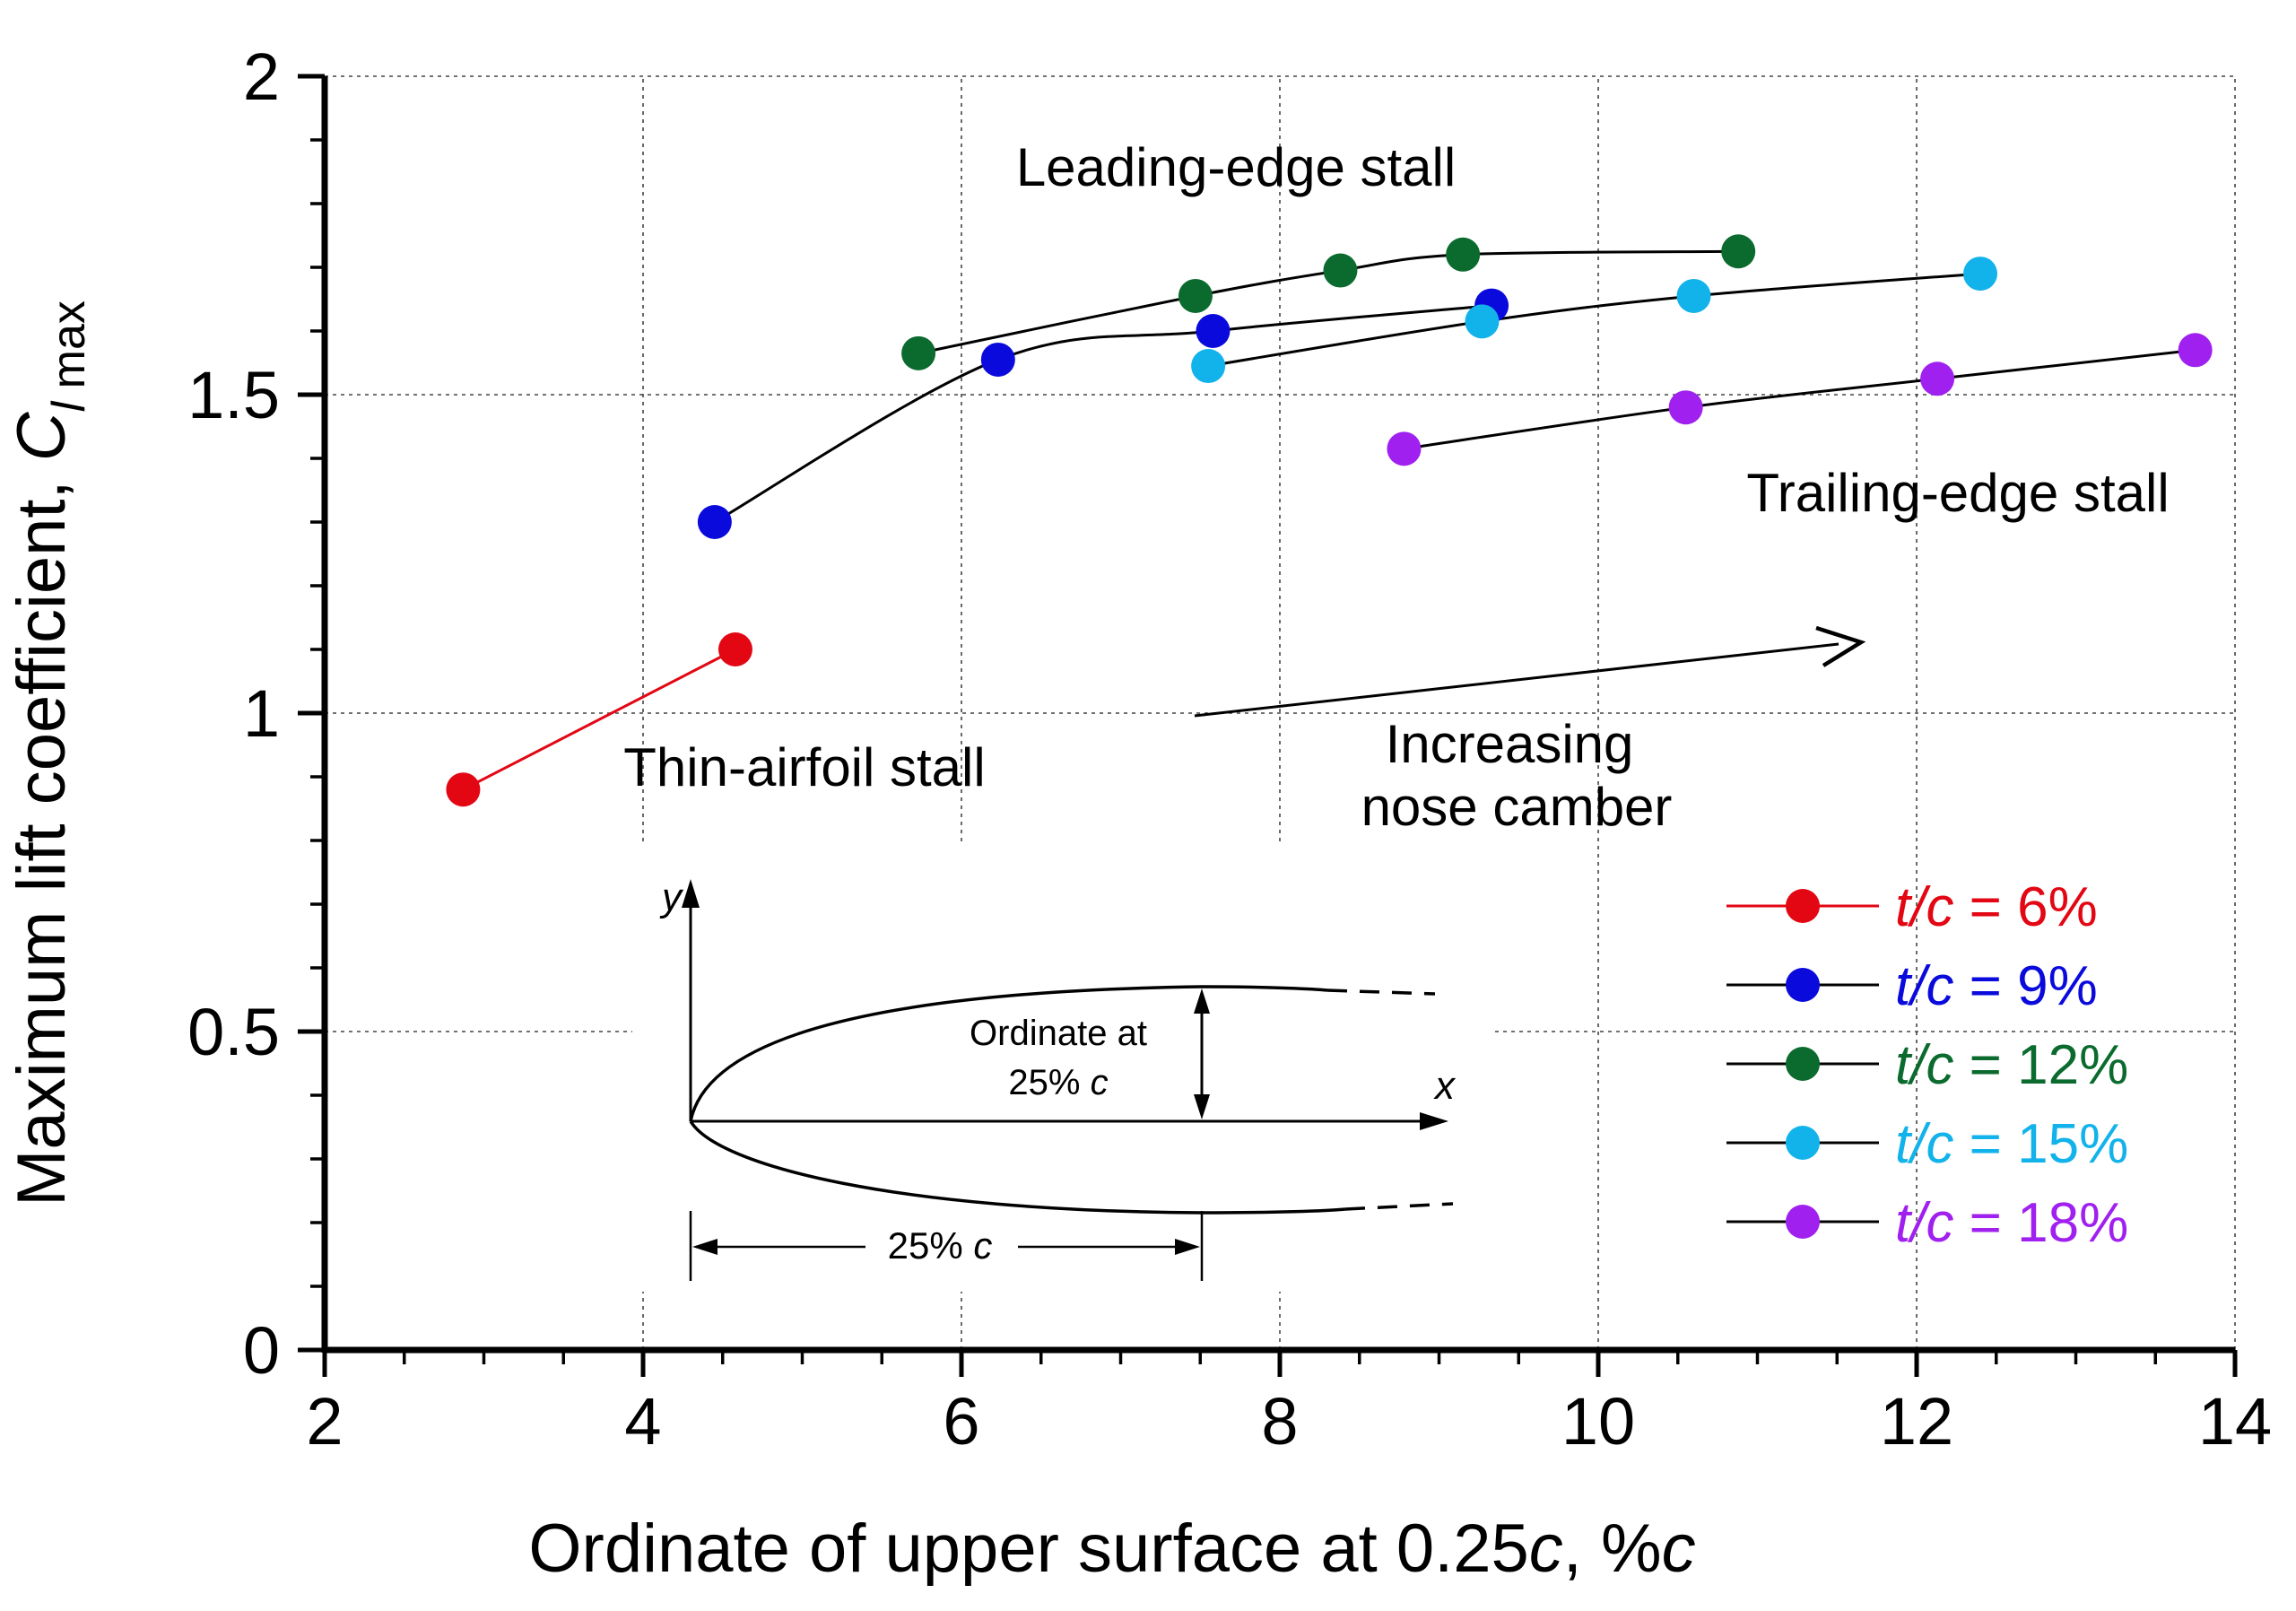 Image resolution: width=2296 pixels, height=1611 pixels. Describe the element at coordinates (1996, 907) in the screenshot. I see `legend-label: t/c = 6%` at that location.